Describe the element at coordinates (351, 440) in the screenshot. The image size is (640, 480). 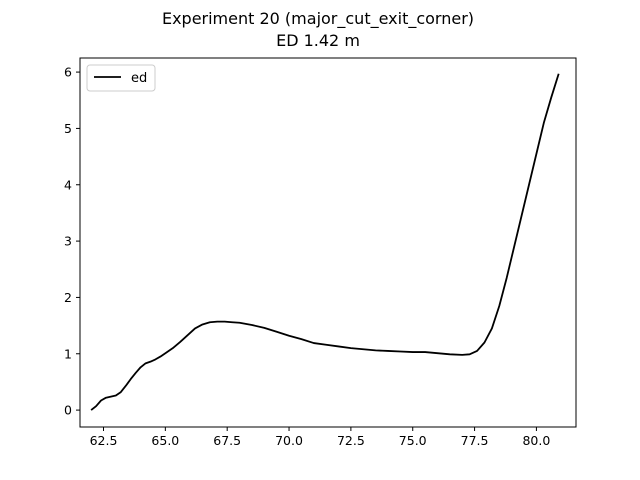
I see `x-tick-label: 72.5` at that location.